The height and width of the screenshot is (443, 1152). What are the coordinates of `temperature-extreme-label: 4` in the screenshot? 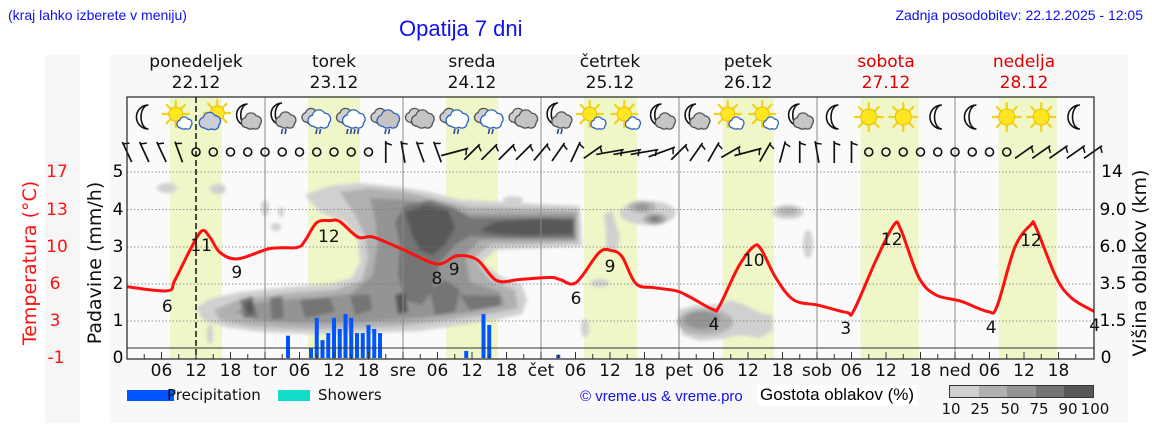 It's located at (1094, 326).